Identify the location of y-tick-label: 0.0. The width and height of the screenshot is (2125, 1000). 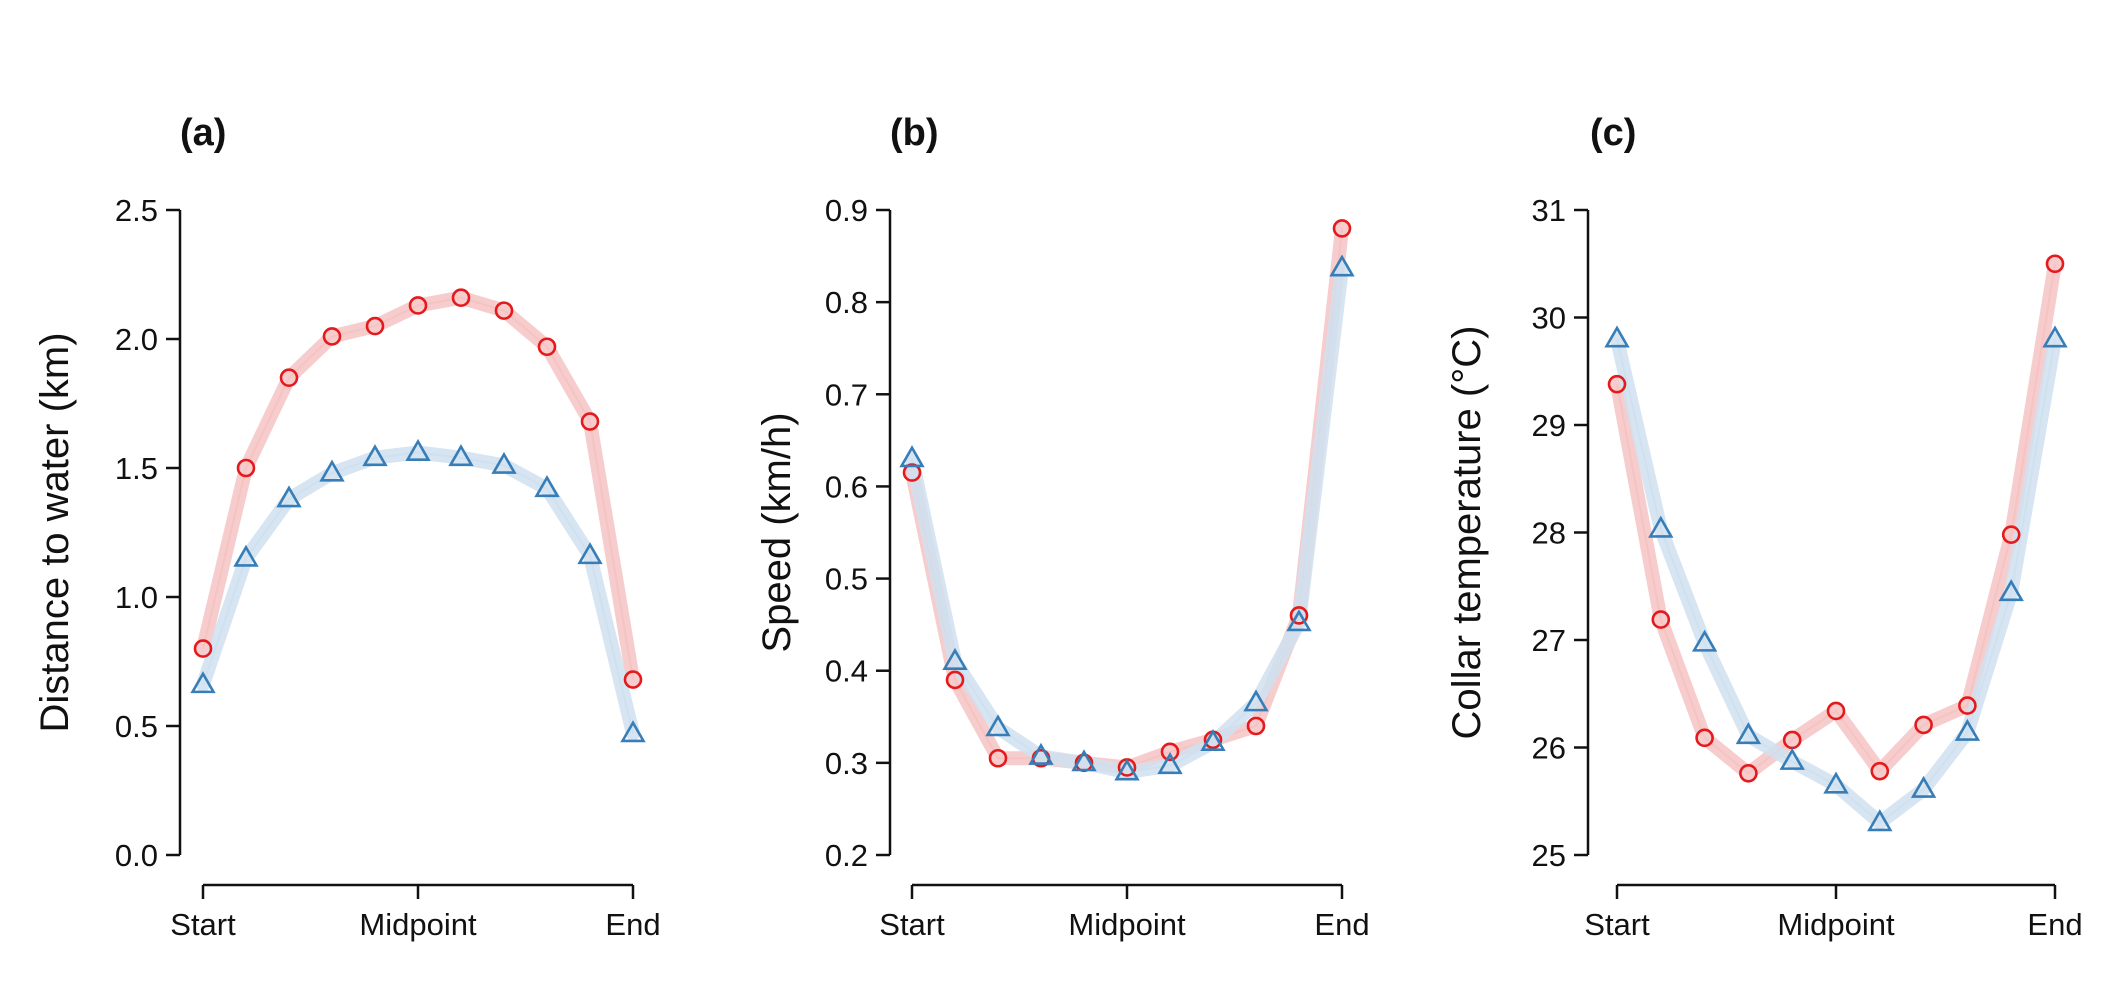
(136, 855).